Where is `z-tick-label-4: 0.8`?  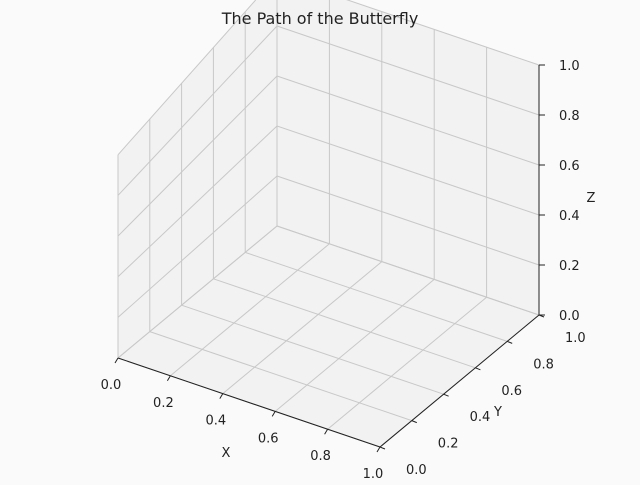 z-tick-label-4: 0.8 is located at coordinates (569, 116).